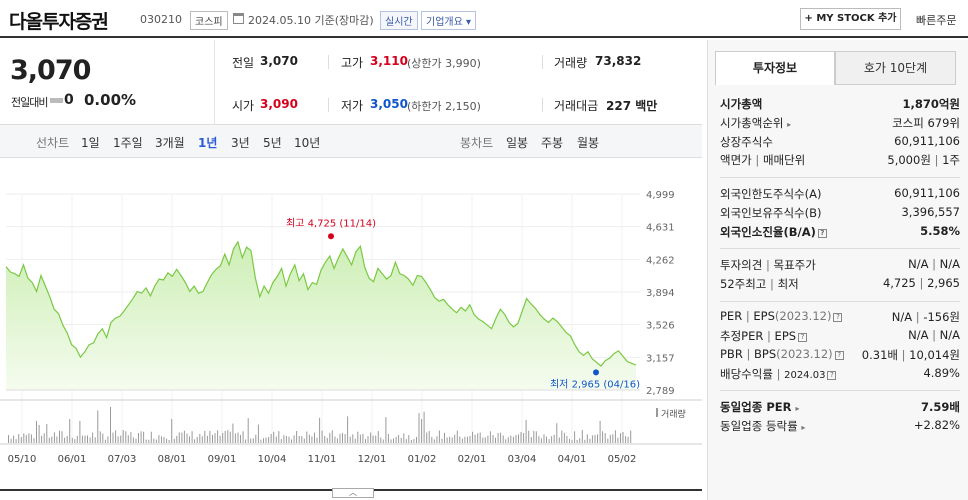 This screenshot has width=968, height=500. I want to click on period-1d: 1일, so click(90, 143).